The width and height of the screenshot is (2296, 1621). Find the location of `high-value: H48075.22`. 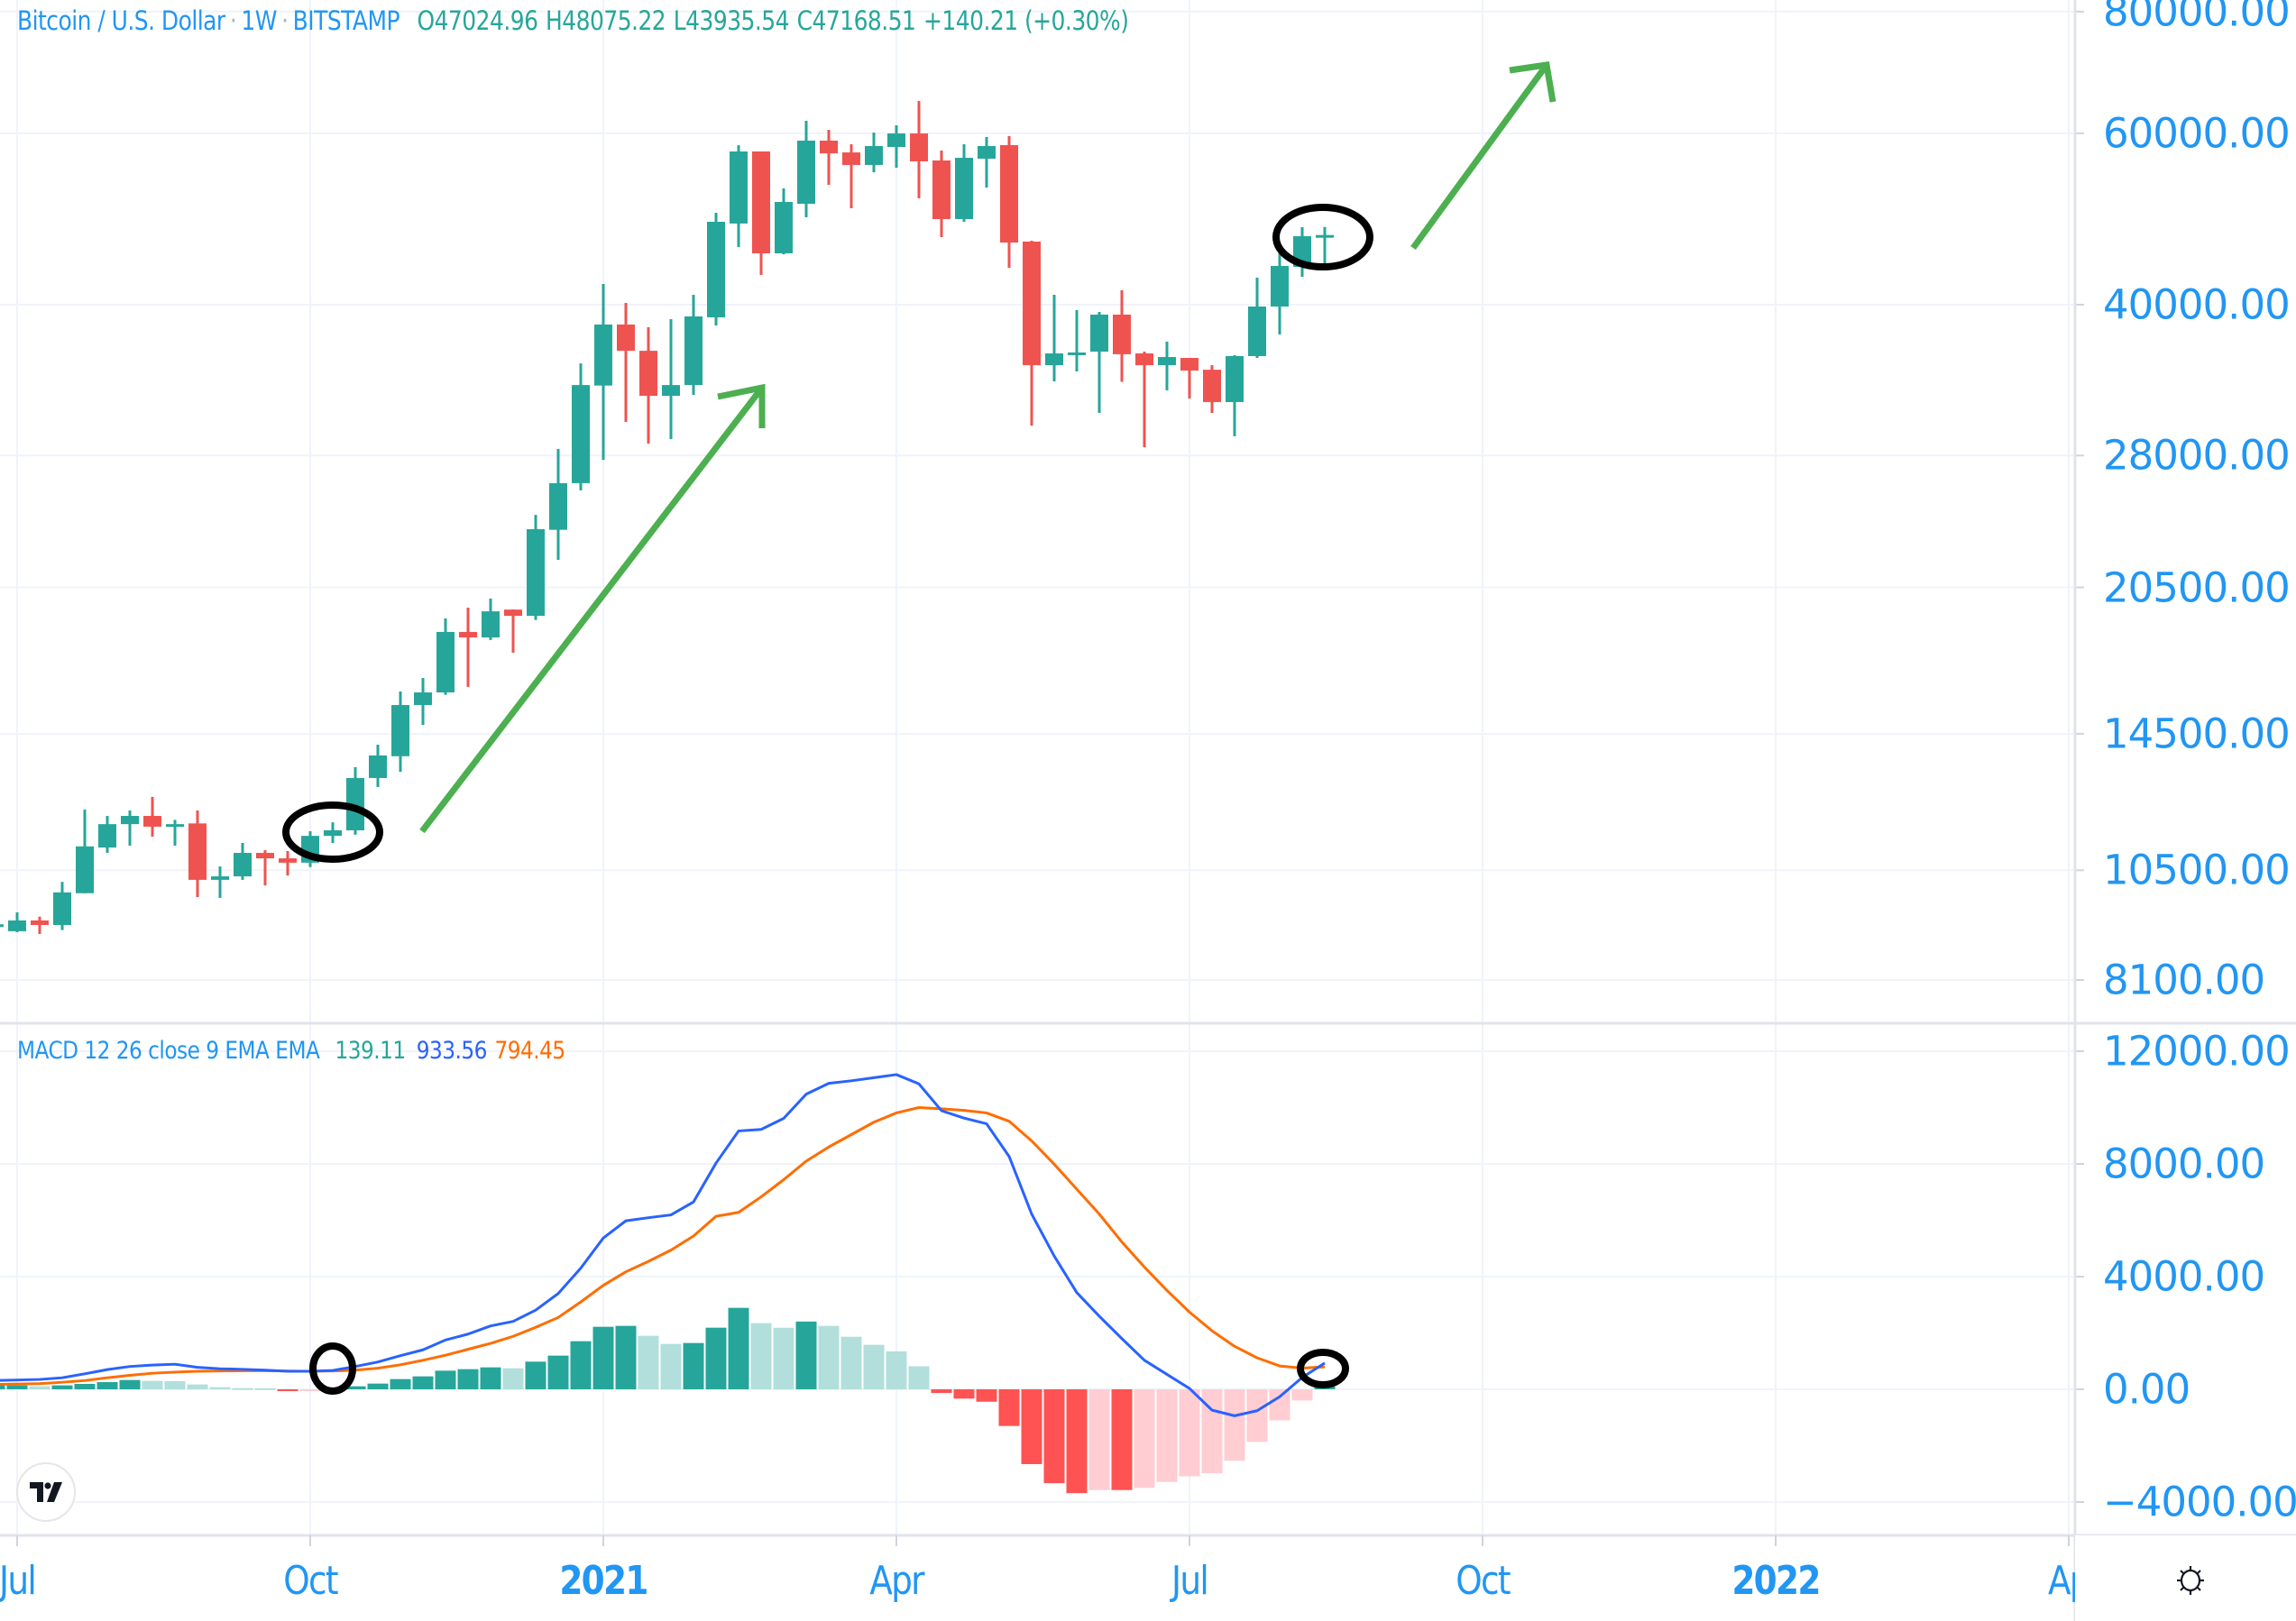

high-value: H48075.22 is located at coordinates (606, 20).